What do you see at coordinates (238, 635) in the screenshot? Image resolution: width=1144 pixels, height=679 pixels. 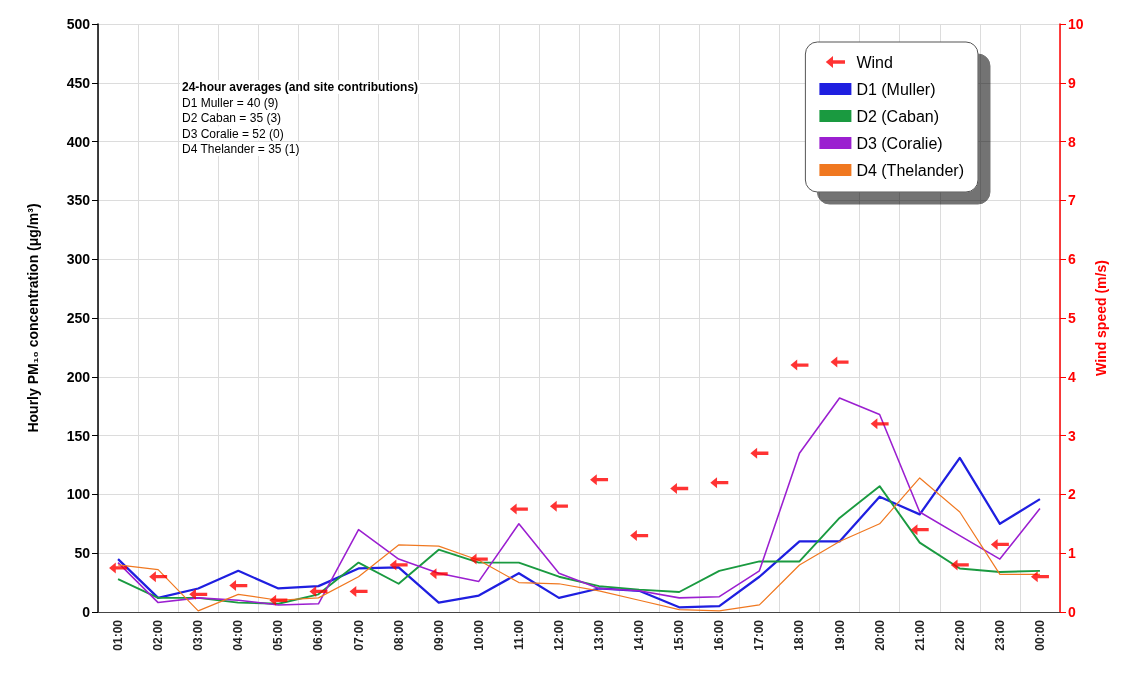 I see `x-tick-label: 04:00` at bounding box center [238, 635].